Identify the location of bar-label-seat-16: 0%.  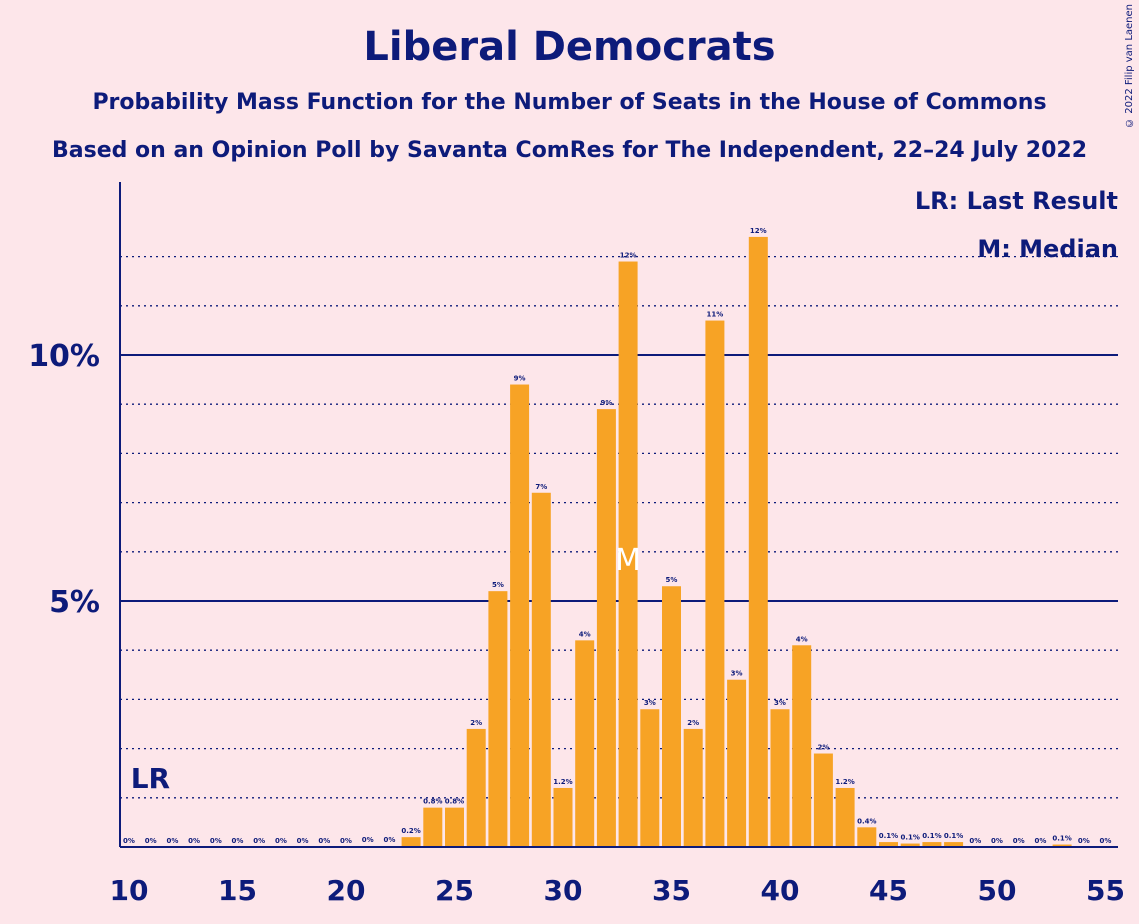
(259, 841).